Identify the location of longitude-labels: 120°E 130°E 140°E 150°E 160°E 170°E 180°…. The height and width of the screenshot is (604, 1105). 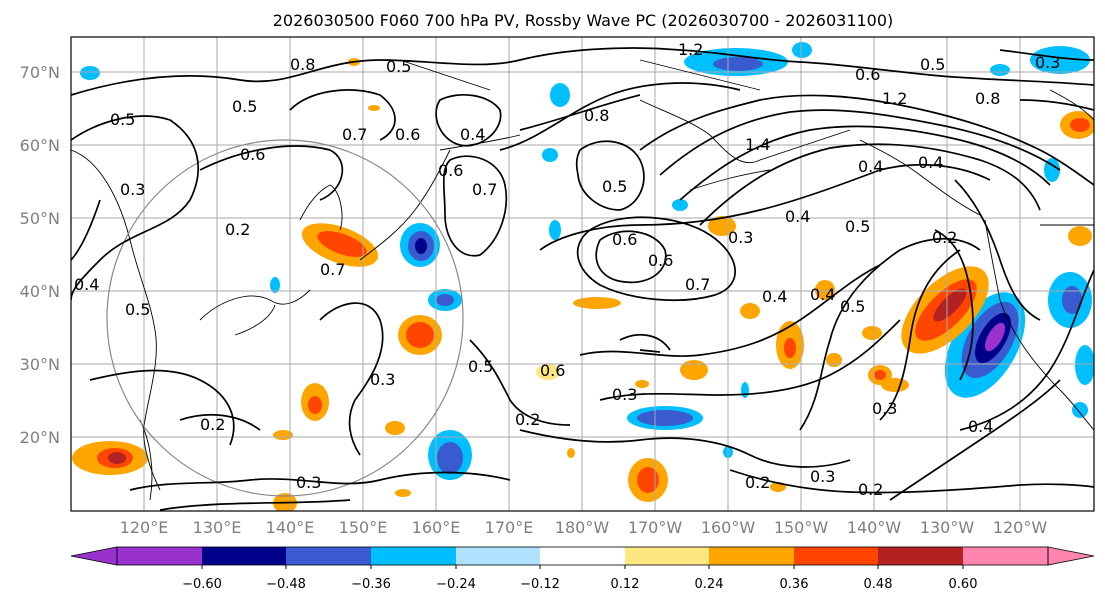
(584, 527).